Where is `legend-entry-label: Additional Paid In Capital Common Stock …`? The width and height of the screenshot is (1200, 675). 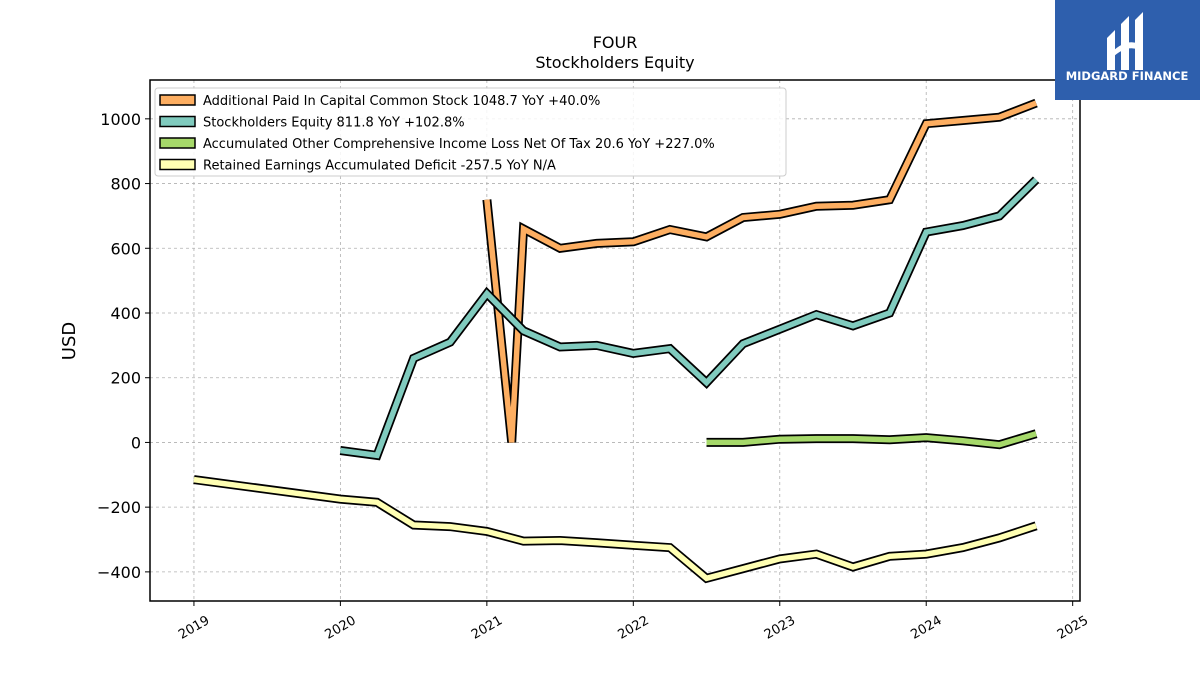 legend-entry-label: Additional Paid In Capital Common Stock … is located at coordinates (401, 101).